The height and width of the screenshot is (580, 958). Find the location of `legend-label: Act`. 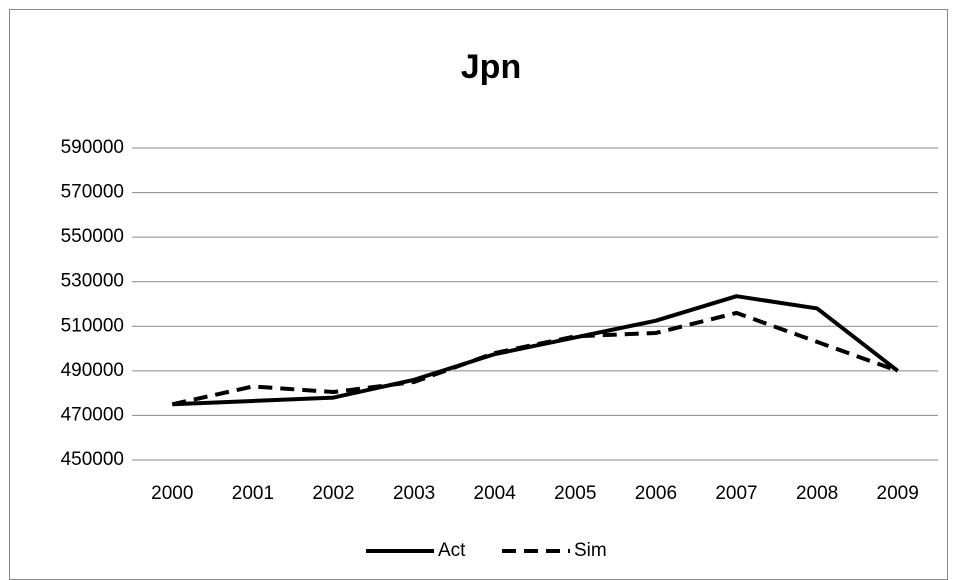

legend-label: Act is located at coordinates (452, 550).